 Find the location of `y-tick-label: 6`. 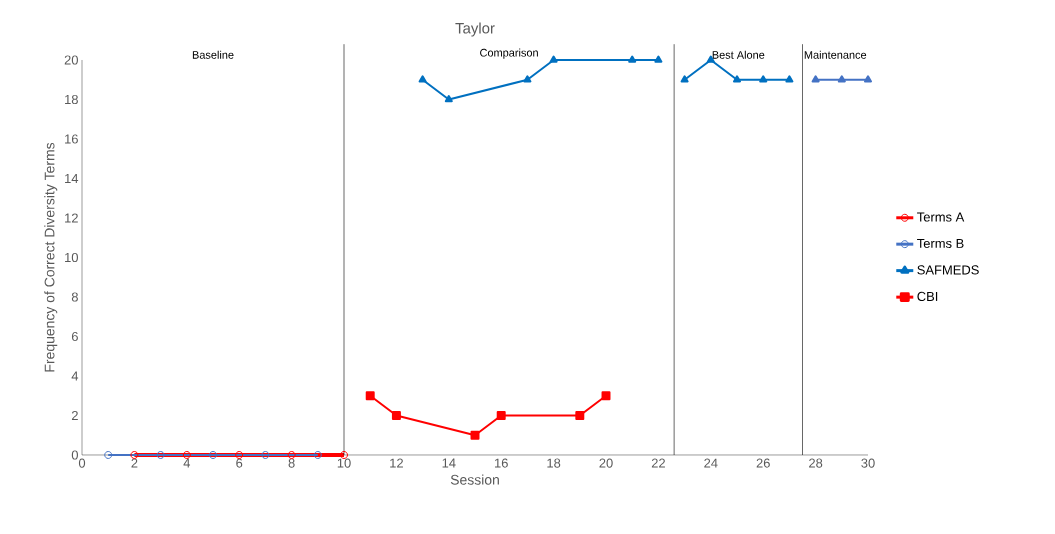

y-tick-label: 6 is located at coordinates (74, 336).